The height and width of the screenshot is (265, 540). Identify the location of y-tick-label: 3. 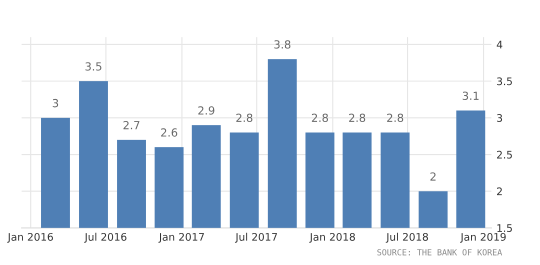
(499, 118).